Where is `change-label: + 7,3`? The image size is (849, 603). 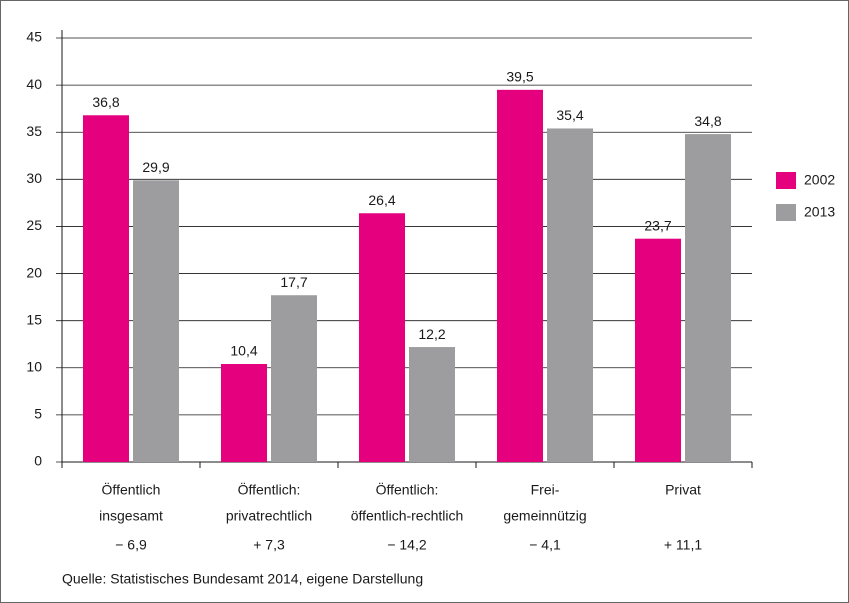 change-label: + 7,3 is located at coordinates (269, 545).